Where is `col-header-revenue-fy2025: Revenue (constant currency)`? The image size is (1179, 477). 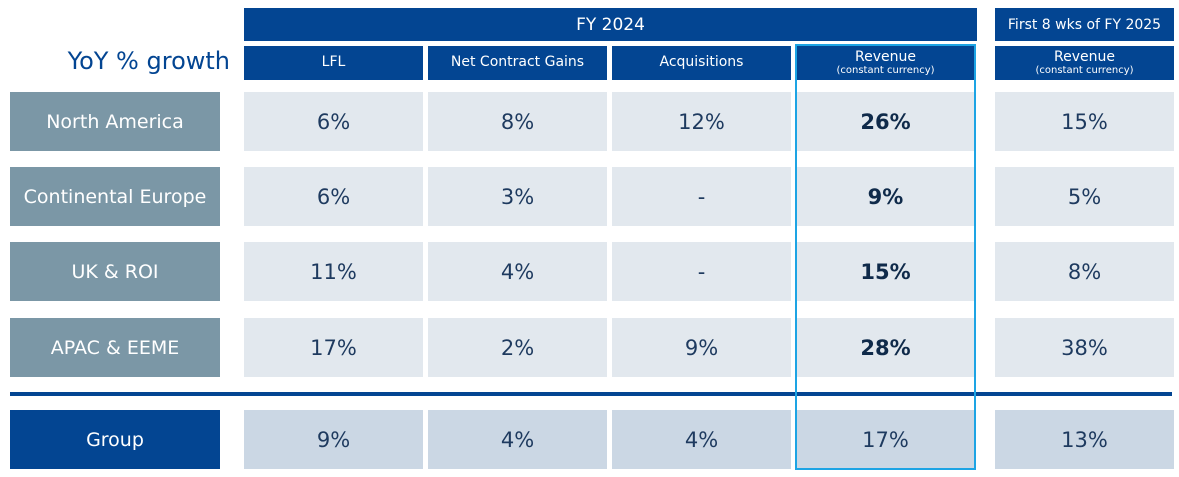
col-header-revenue-fy2025: Revenue (constant currency) is located at coordinates (1084, 63).